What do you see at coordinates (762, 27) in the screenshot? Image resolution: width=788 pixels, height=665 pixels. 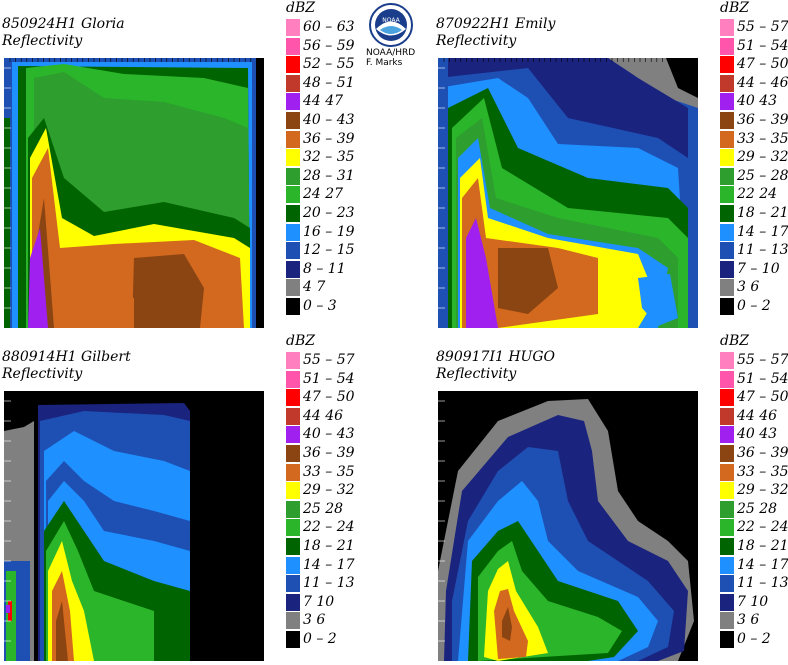 I see `legend-label: 55 – 57` at bounding box center [762, 27].